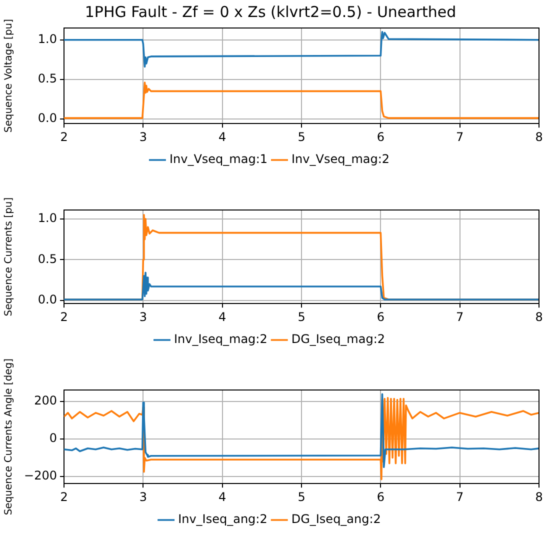  I want to click on legend-label: Inv_Vseq_mag:2, so click(341, 159).